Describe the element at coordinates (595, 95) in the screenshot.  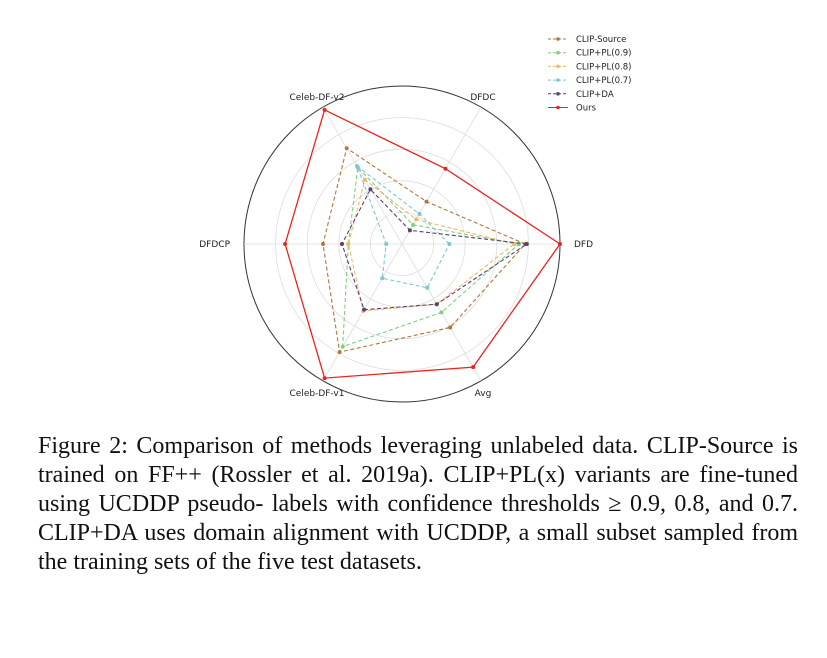
I see `legend-label: CLIP+DA` at that location.